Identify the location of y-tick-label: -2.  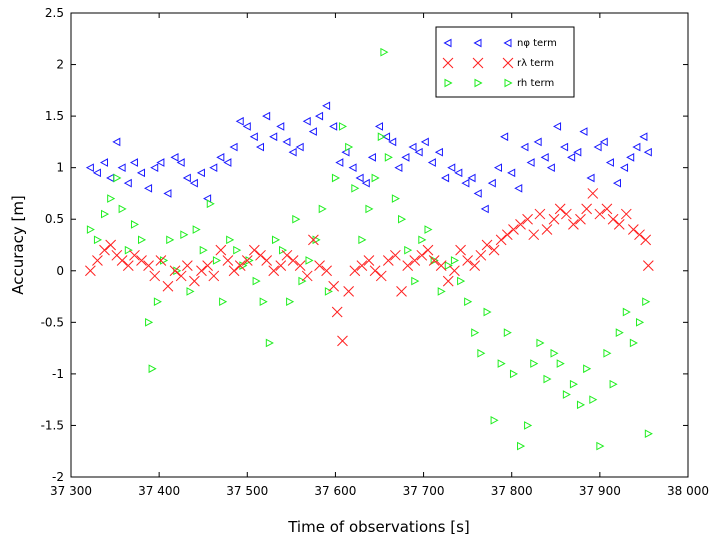
(58, 477).